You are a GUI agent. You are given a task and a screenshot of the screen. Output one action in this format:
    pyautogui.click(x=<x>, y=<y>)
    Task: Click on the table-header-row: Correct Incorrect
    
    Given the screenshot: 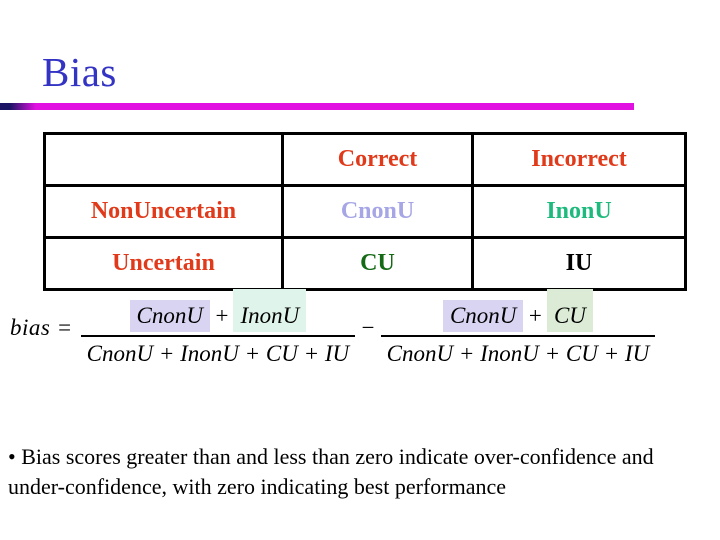 What is the action you would take?
    pyautogui.click(x=365, y=159)
    